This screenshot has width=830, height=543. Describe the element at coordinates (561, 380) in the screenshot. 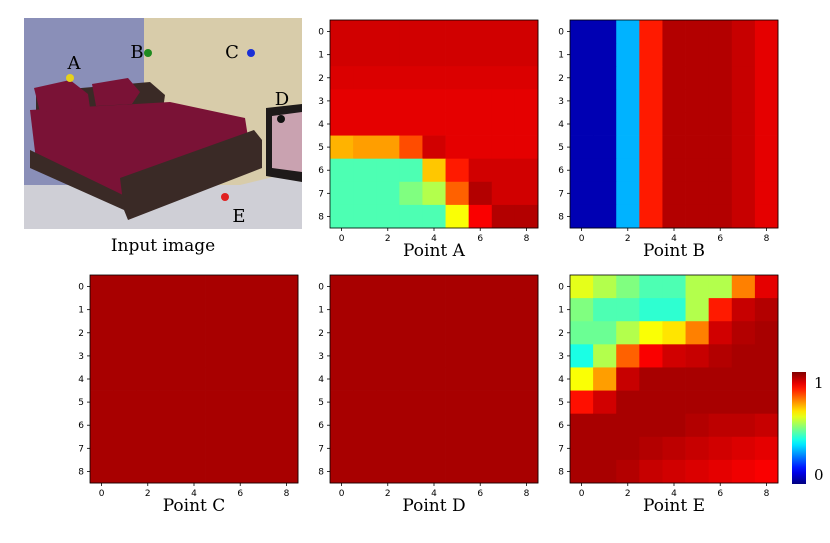

I see `y-tick-label: 4` at that location.